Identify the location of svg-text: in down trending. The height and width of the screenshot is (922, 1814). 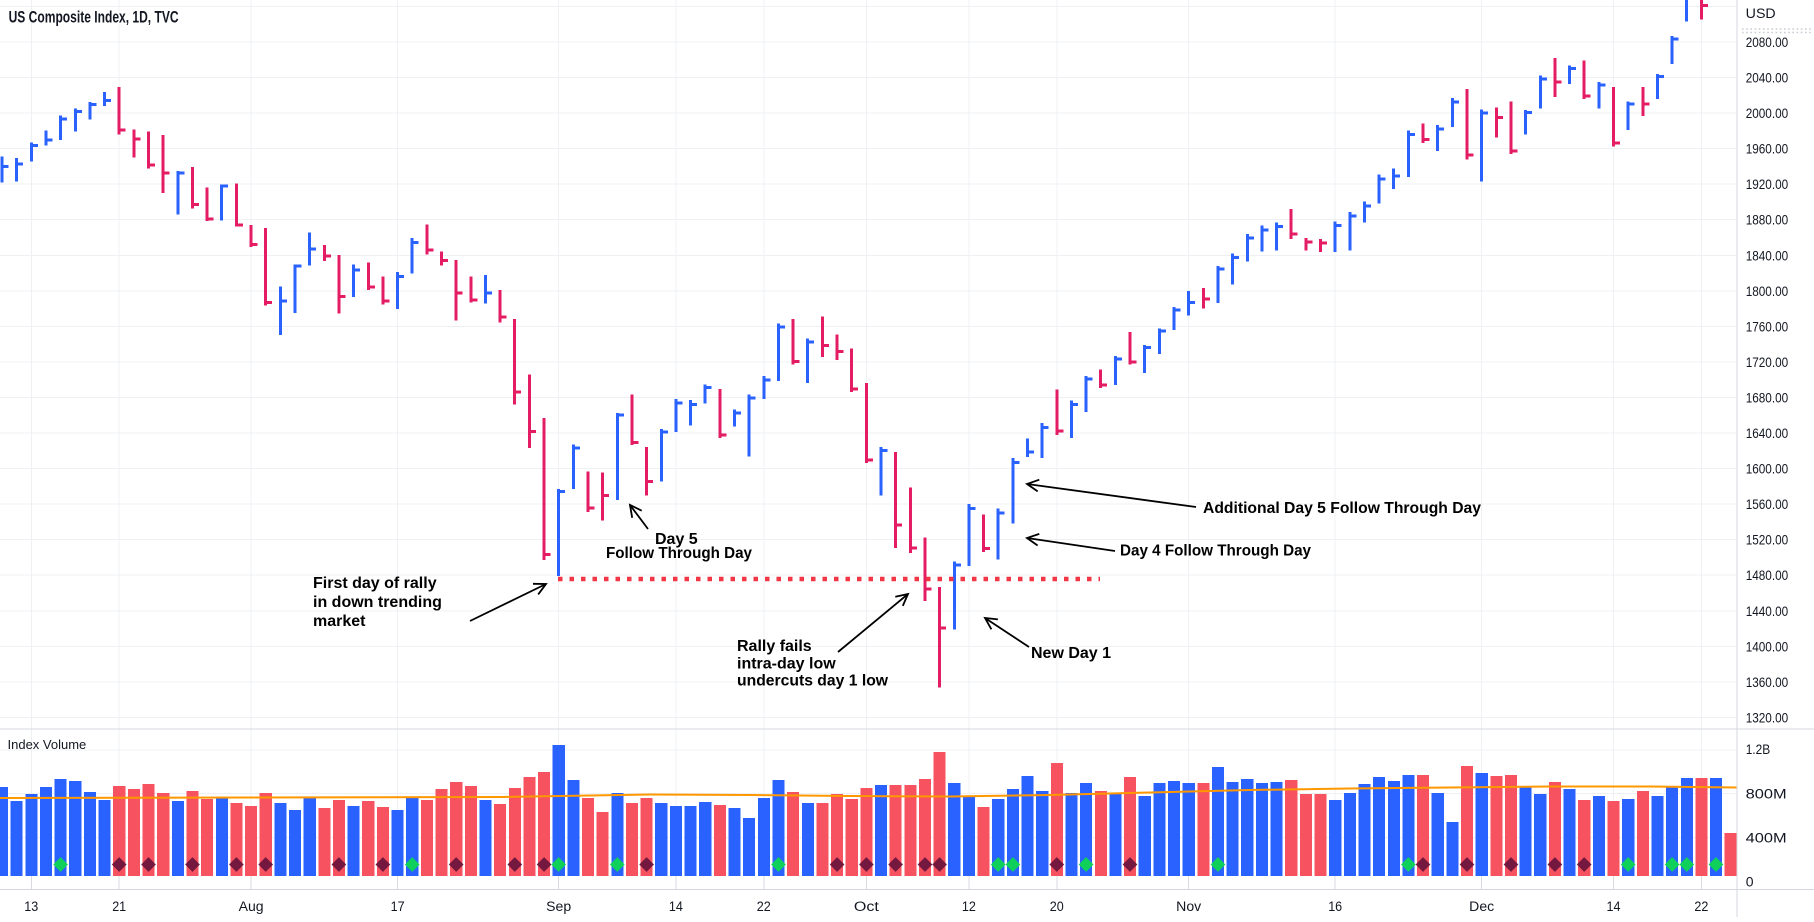
(377, 602).